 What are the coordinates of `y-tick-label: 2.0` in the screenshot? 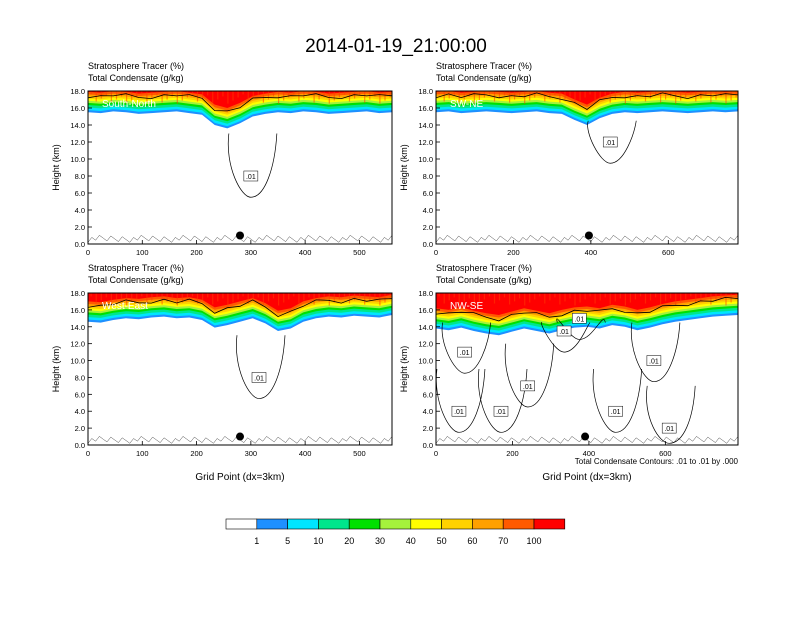 It's located at (428, 227).